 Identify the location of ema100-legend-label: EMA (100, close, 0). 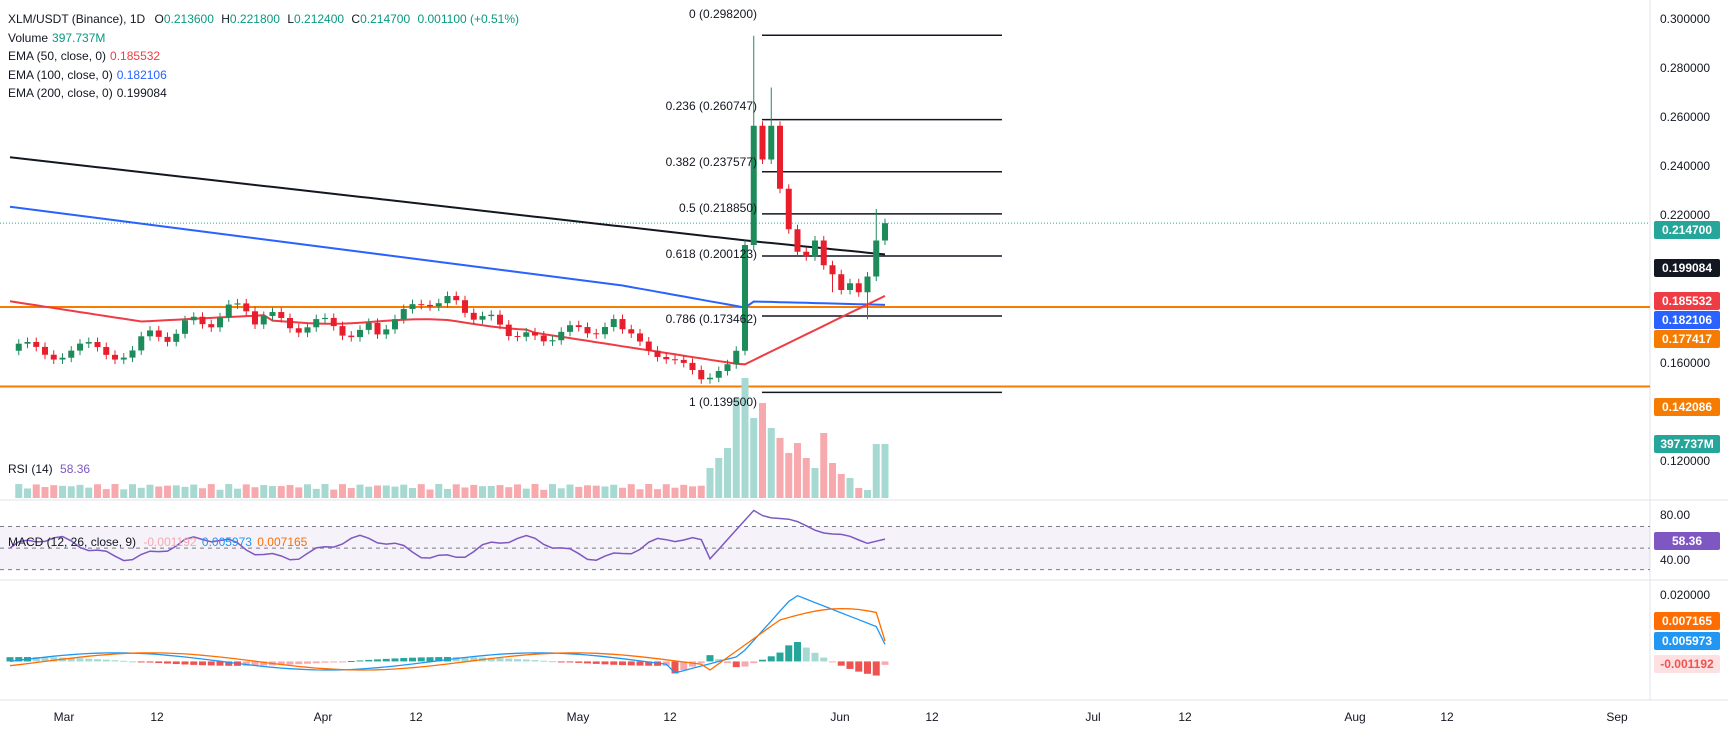
(60, 74).